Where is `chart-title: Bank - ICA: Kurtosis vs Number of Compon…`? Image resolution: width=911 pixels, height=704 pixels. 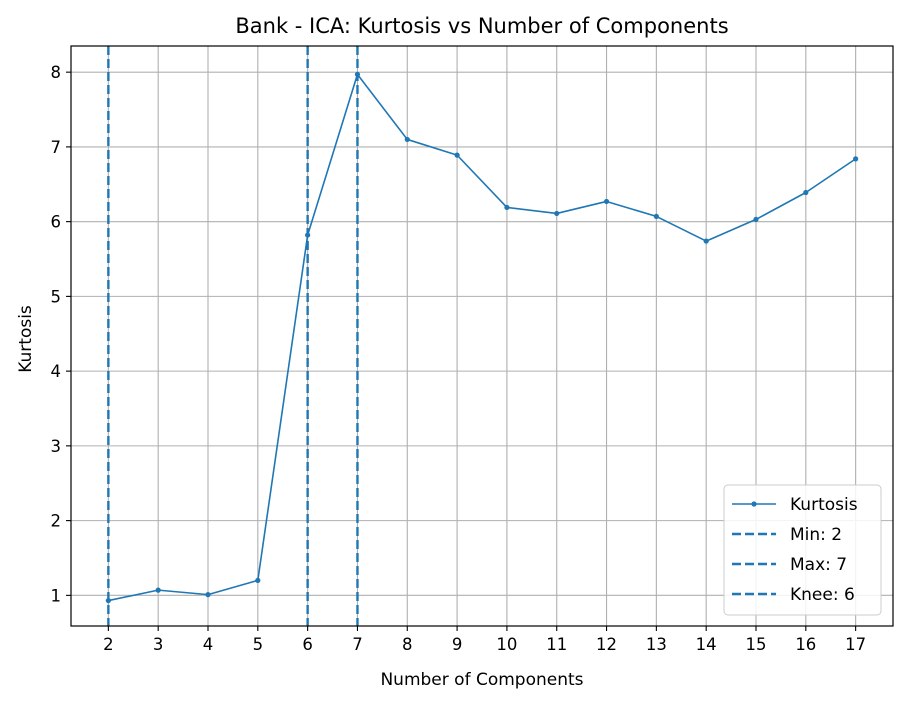
chart-title: Bank - ICA: Kurtosis vs Number of Compon… is located at coordinates (481, 26).